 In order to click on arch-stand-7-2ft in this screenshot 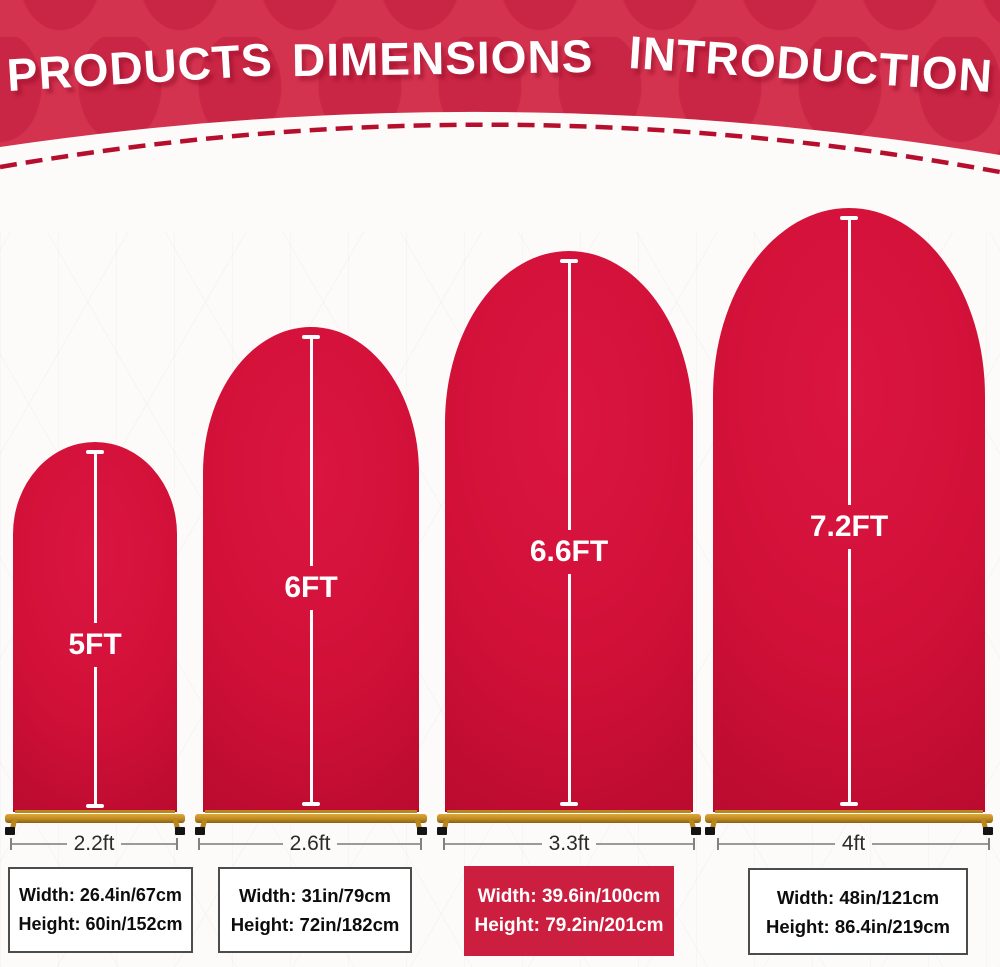, I will do `click(849, 823)`.